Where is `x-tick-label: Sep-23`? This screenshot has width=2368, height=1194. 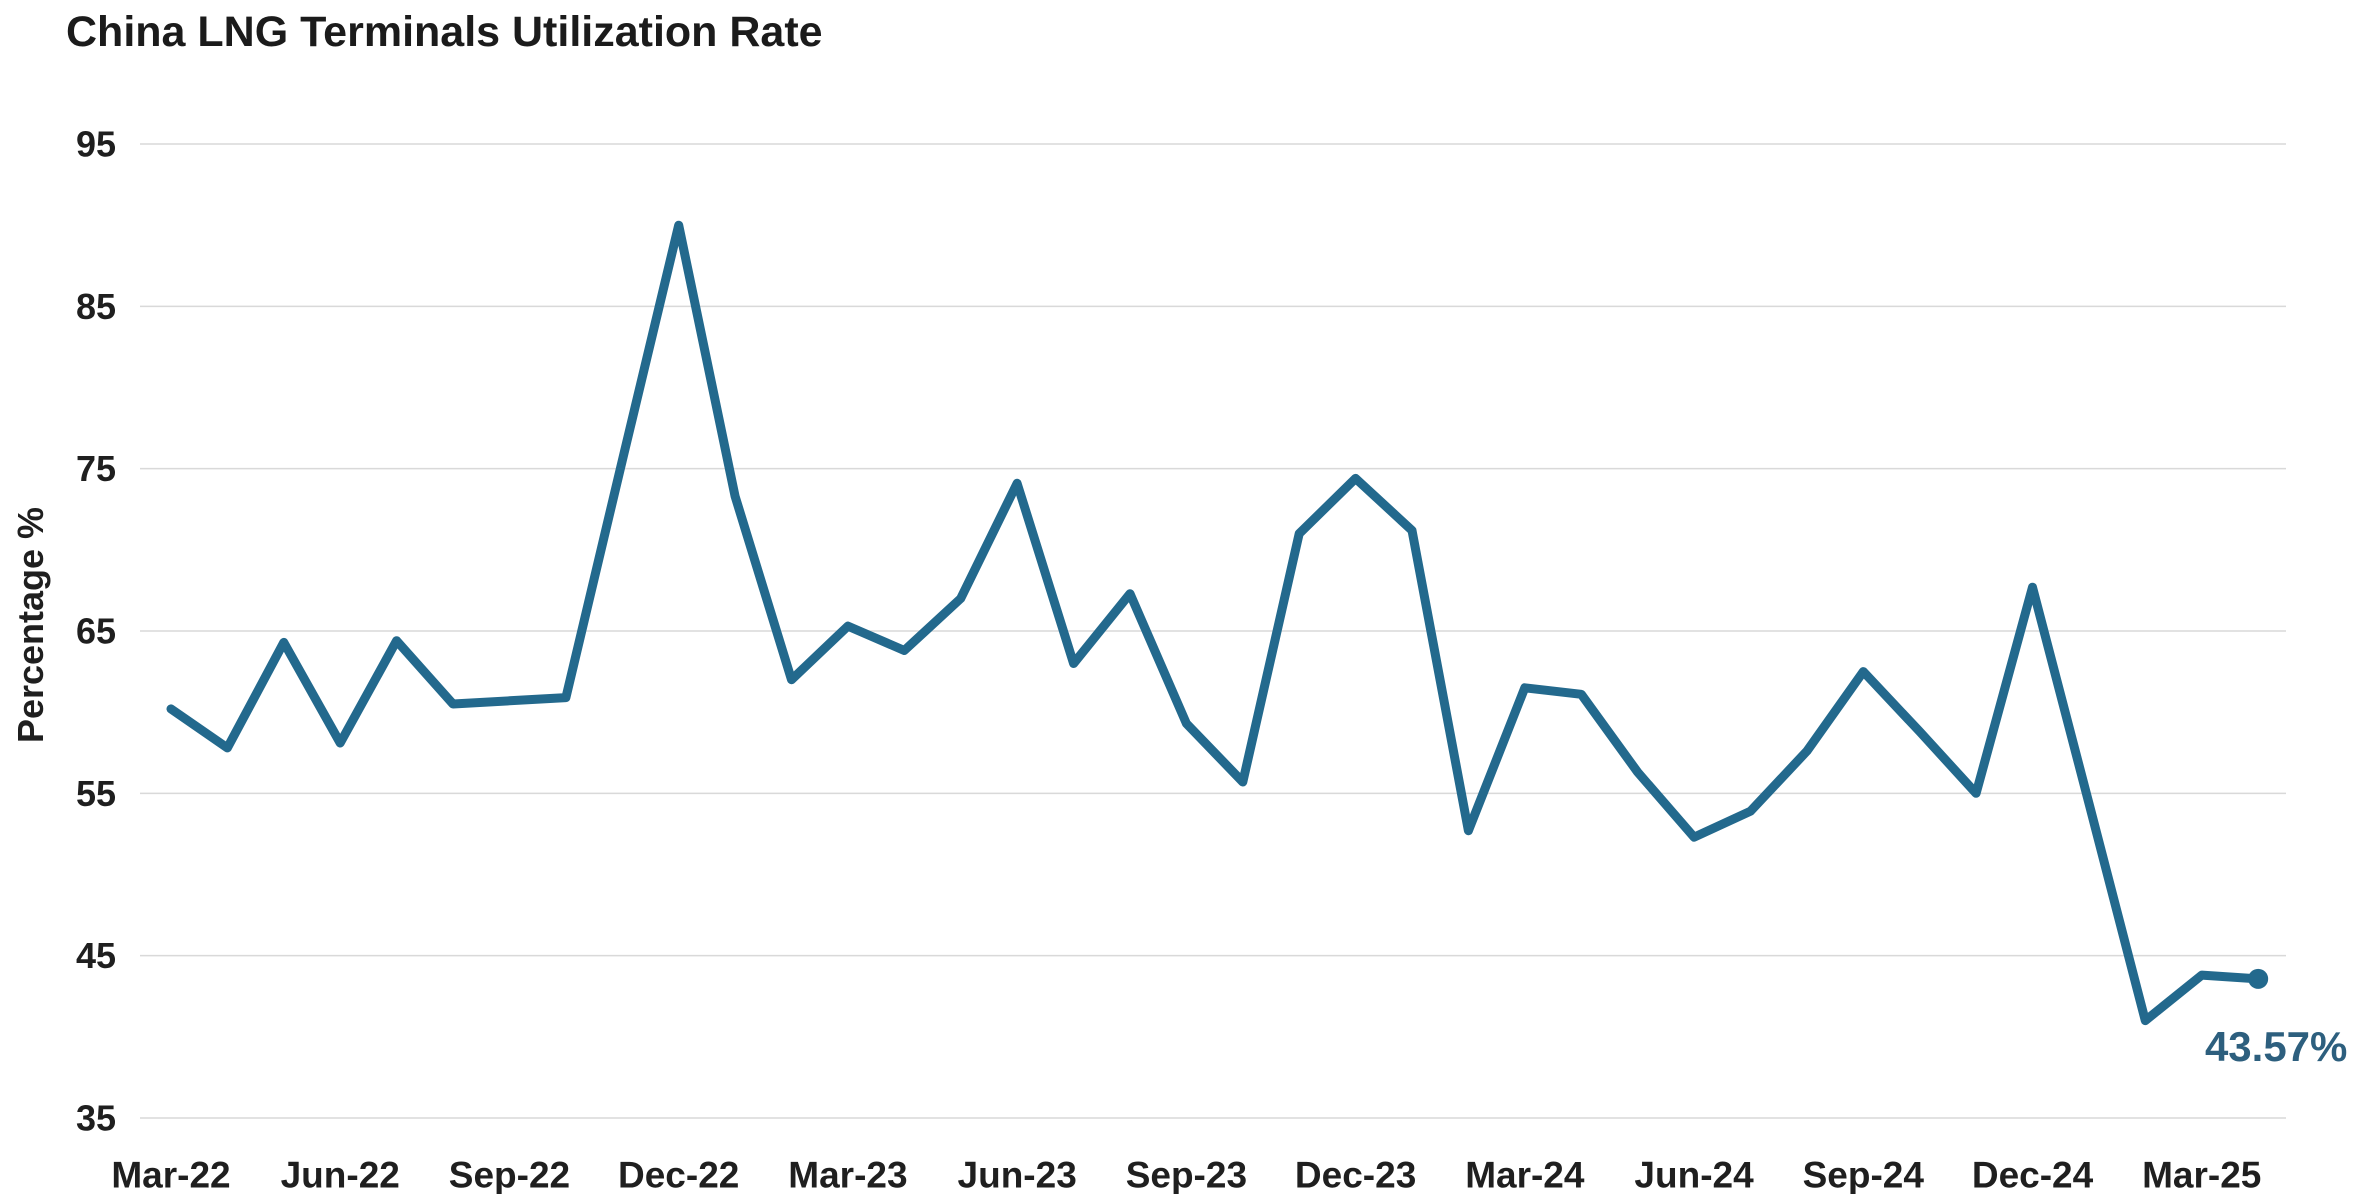
x-tick-label: Sep-23 is located at coordinates (1186, 1174).